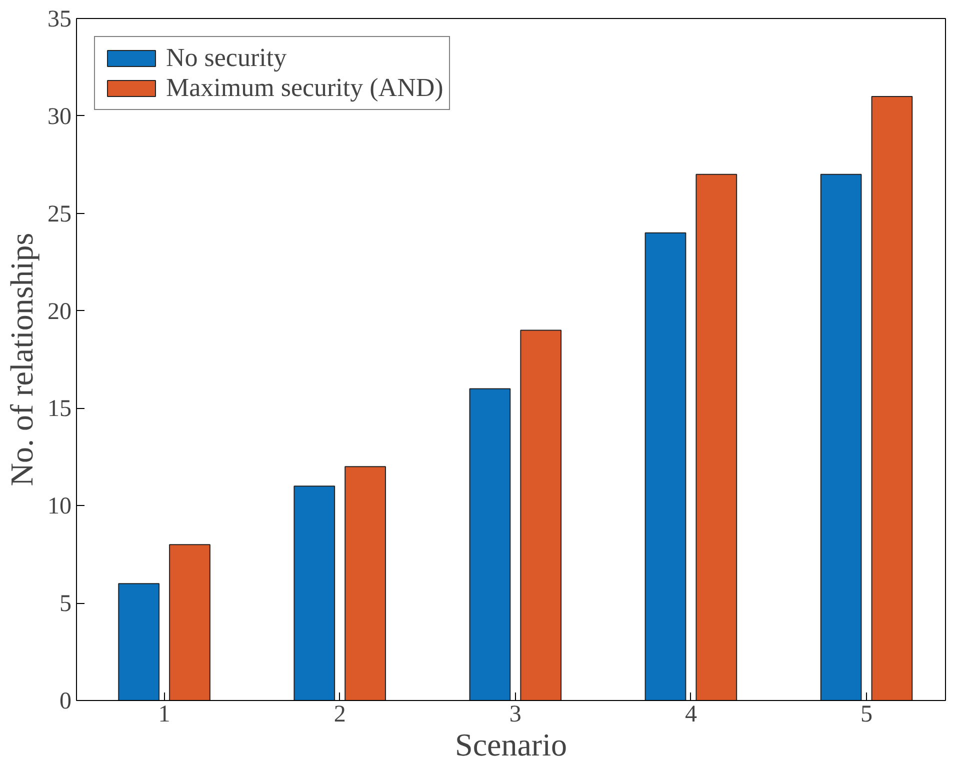  I want to click on x-tick-label: 1, so click(164, 715).